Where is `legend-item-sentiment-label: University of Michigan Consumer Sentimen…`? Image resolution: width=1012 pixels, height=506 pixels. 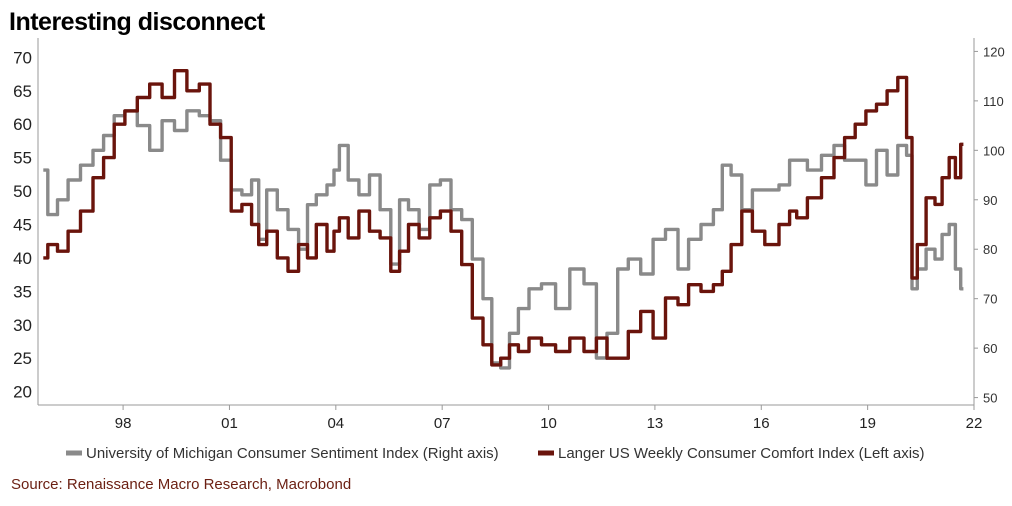
legend-item-sentiment-label: University of Michigan Consumer Sentimen… is located at coordinates (292, 453).